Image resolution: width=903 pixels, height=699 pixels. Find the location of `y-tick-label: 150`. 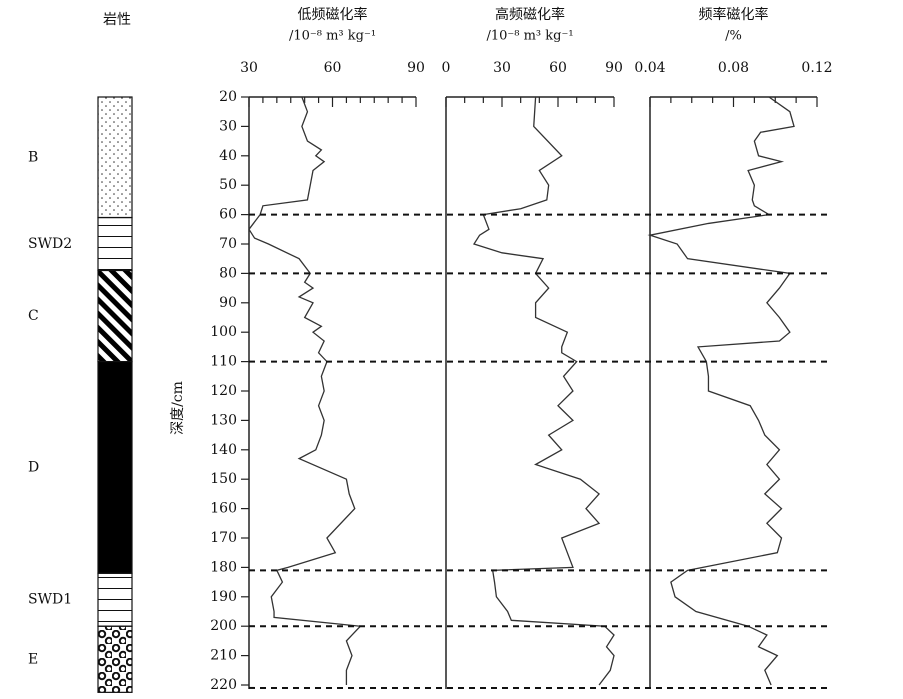

y-tick-label: 150 is located at coordinates (223, 479).